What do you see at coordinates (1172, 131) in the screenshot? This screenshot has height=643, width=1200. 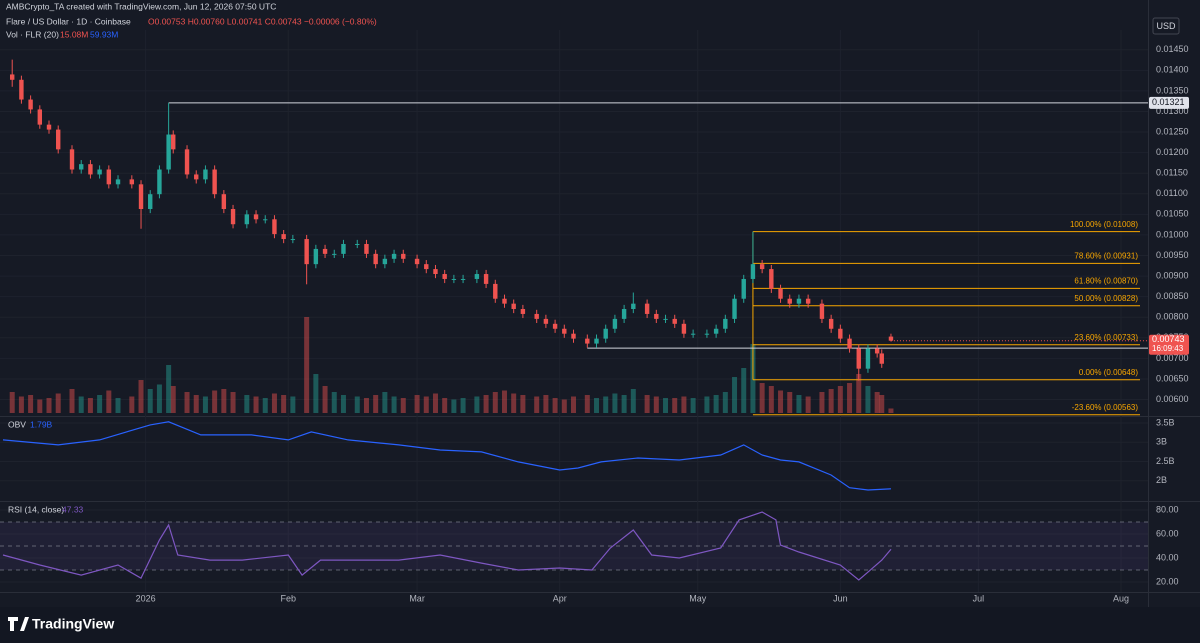 I see `y-tick-label: 0.01250` at bounding box center [1172, 131].